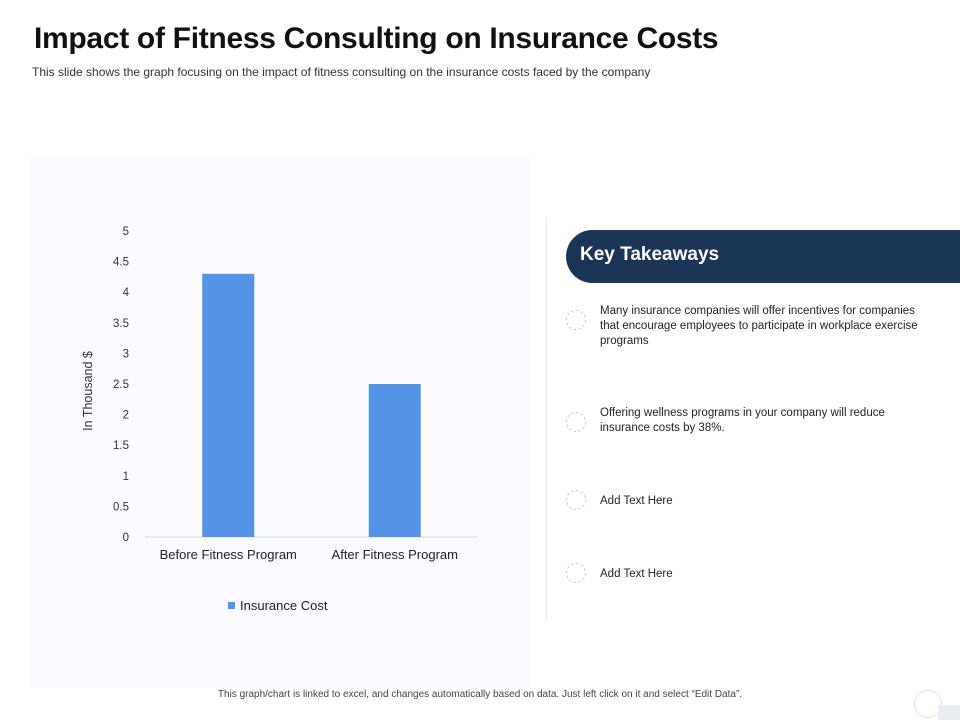 The height and width of the screenshot is (720, 960). I want to click on y-tick-label: 5, so click(126, 232).